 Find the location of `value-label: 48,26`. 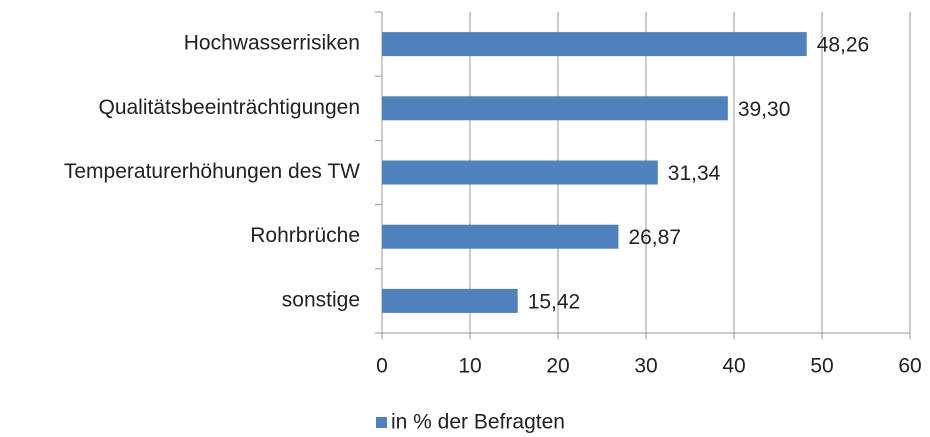

value-label: 48,26 is located at coordinates (843, 45).